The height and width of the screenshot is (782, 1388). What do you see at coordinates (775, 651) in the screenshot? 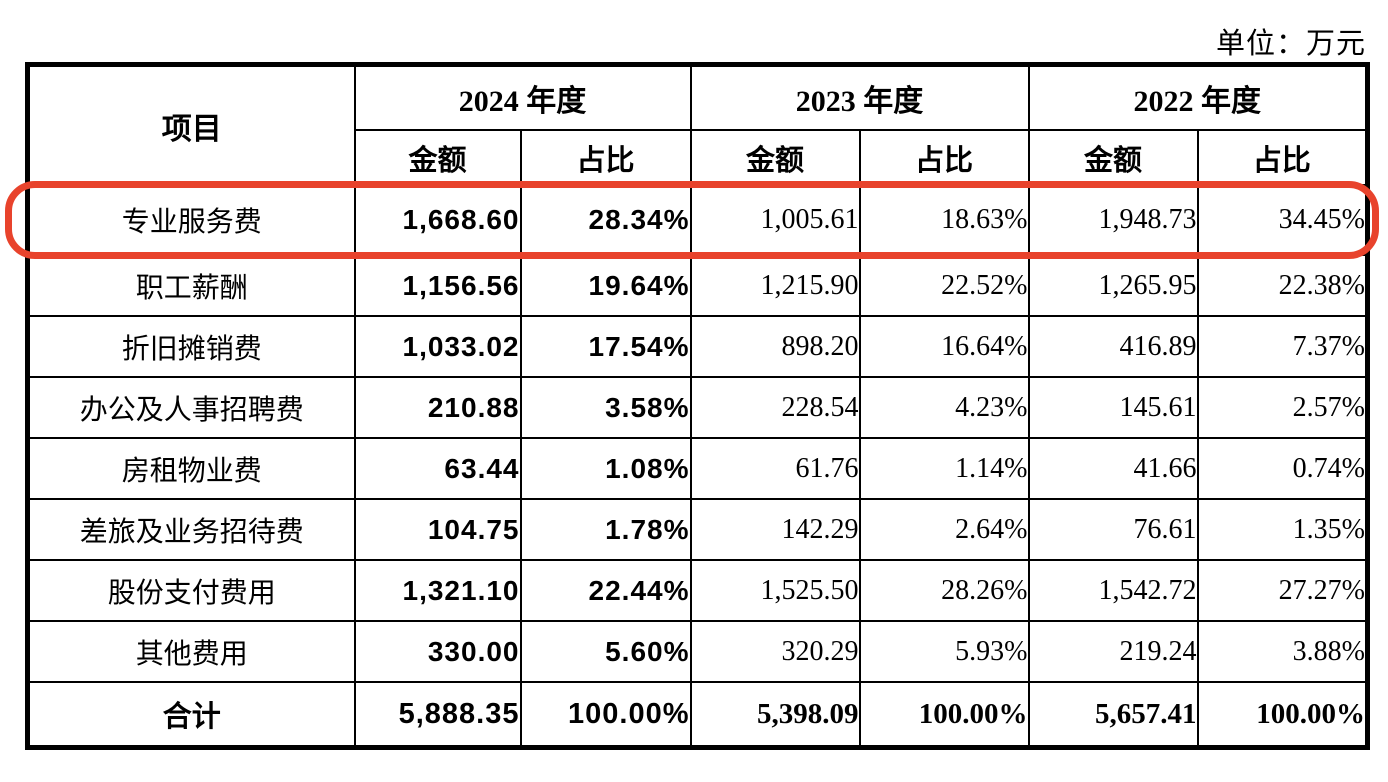
I see `amount-2023: 320.29` at bounding box center [775, 651].